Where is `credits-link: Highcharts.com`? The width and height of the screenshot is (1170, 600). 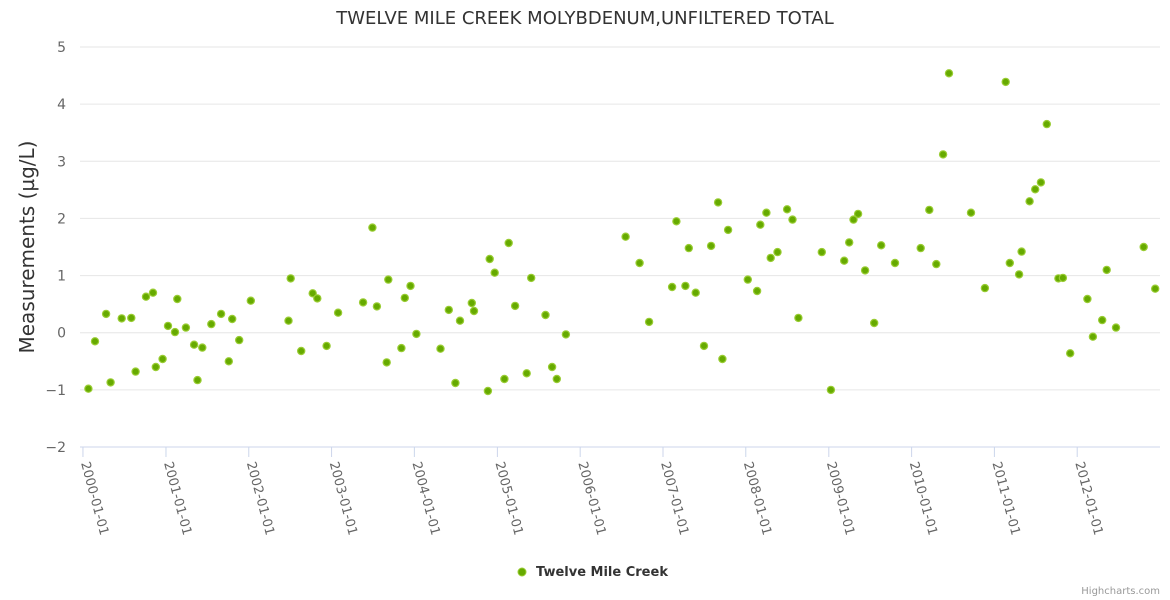
credits-link: Highcharts.com is located at coordinates (1120, 591).